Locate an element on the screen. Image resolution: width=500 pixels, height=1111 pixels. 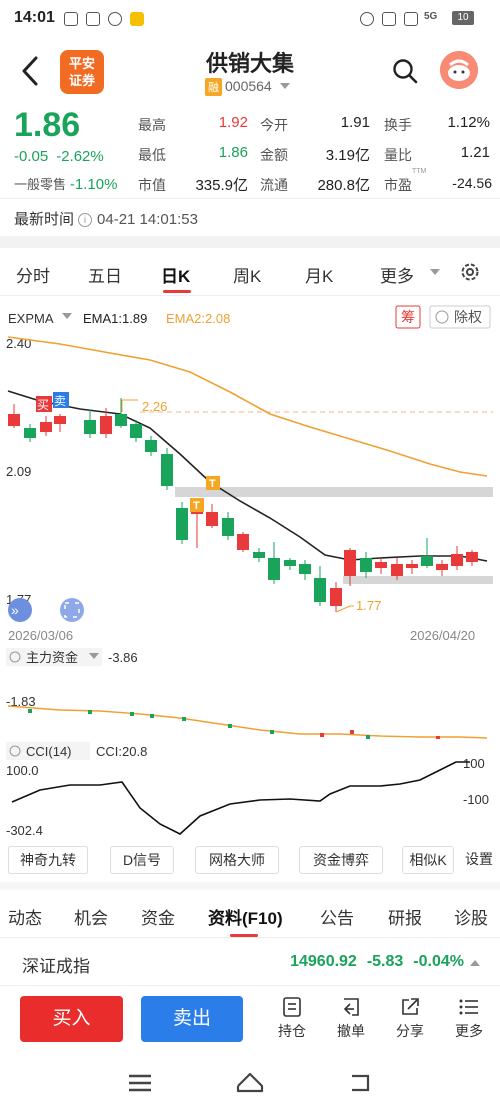
tab-more: 更多 is located at coordinates (397, 276).